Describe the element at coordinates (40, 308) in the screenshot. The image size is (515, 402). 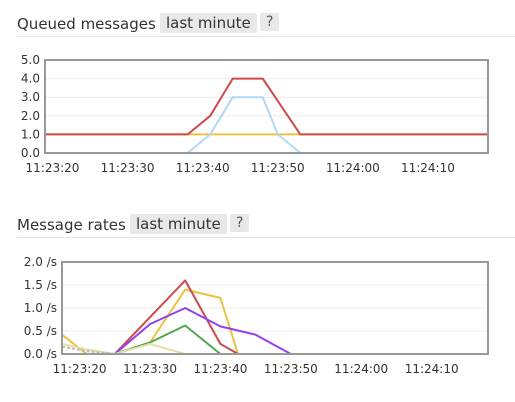
I see `y-tick-label: 1.0 /s` at that location.